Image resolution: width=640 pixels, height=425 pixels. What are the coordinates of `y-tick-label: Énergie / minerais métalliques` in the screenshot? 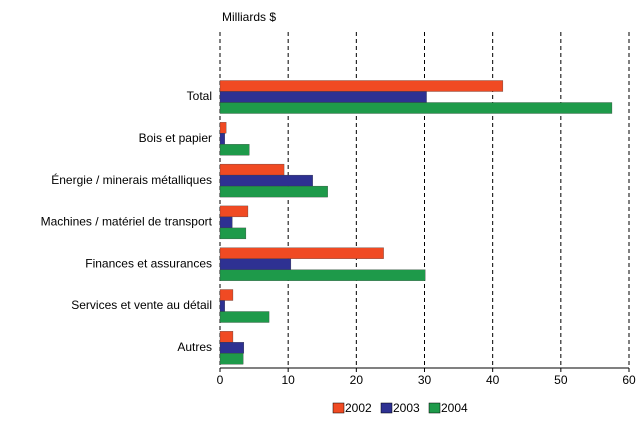 It's located at (131, 179).